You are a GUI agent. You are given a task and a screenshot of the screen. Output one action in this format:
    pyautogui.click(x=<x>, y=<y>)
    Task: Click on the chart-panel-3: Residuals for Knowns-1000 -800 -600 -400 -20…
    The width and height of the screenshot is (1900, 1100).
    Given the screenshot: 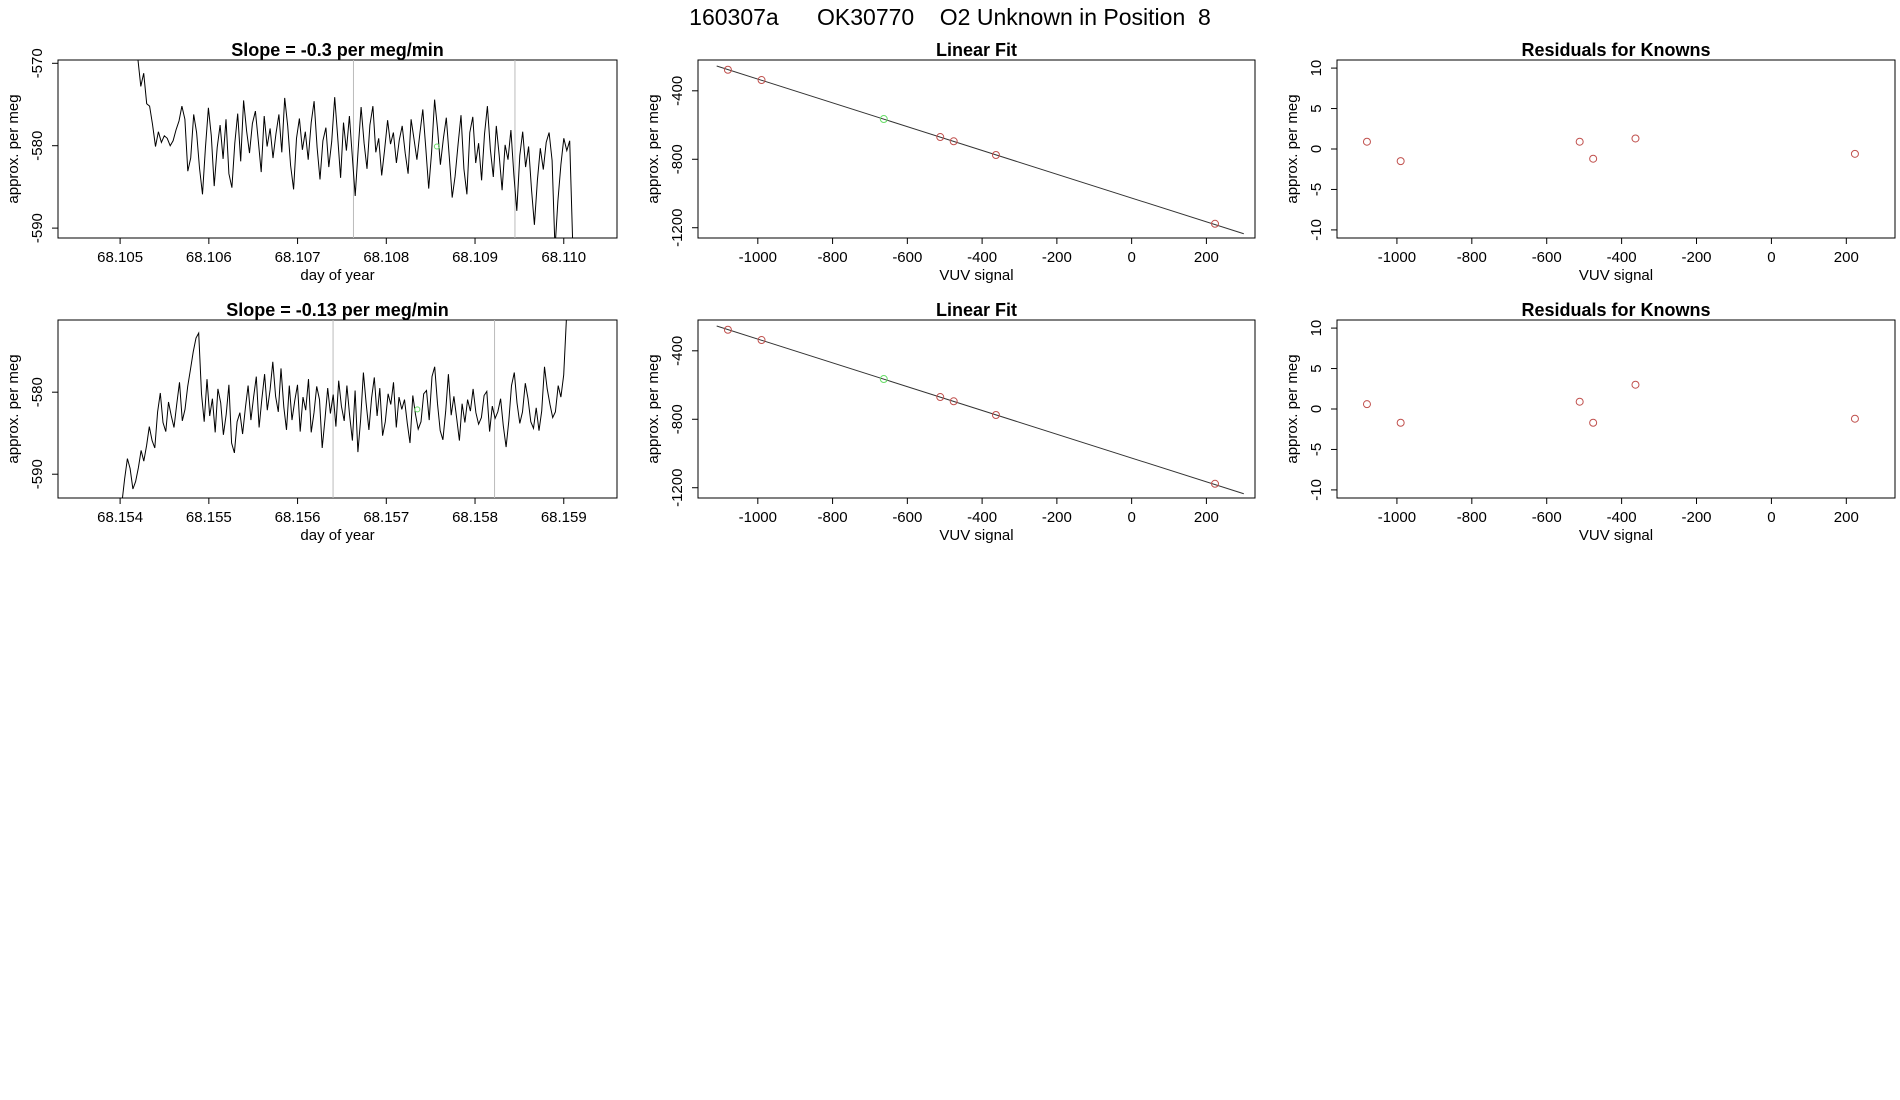 What is the action you would take?
    pyautogui.click(x=1590, y=162)
    